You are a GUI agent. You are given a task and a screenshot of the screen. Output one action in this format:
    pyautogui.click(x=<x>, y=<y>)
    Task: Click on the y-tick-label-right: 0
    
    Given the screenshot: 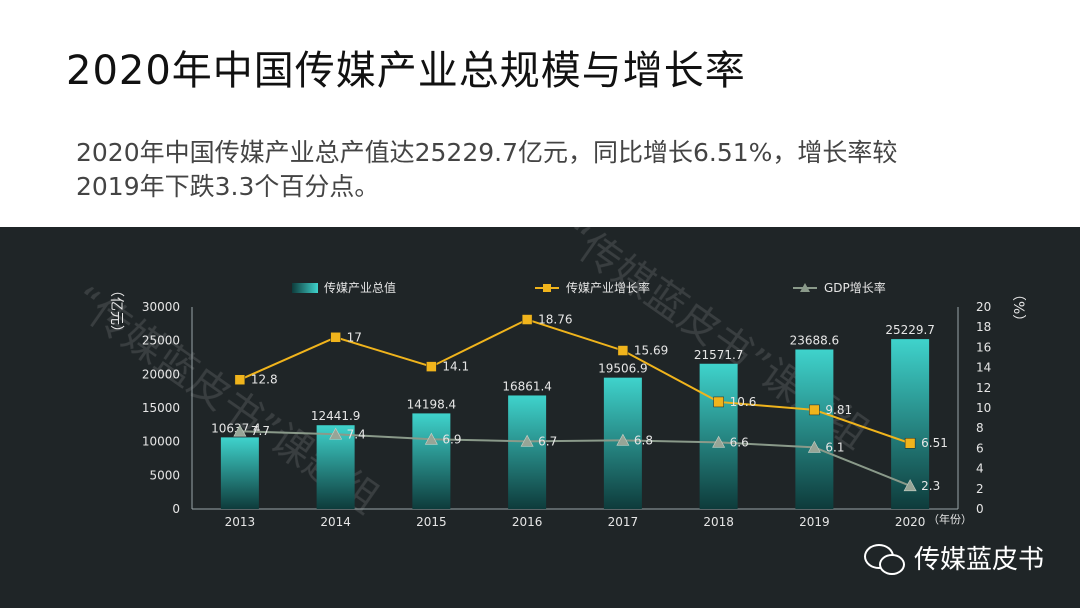 What is the action you would take?
    pyautogui.click(x=980, y=509)
    